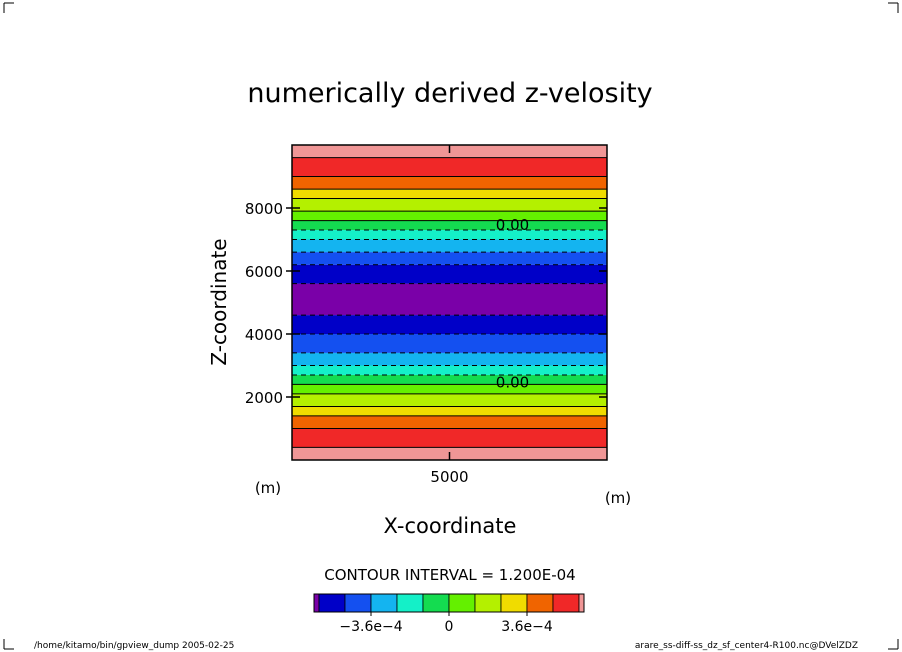  Describe the element at coordinates (370, 627) in the screenshot. I see `colorbar-label: −3.6e−4` at that location.